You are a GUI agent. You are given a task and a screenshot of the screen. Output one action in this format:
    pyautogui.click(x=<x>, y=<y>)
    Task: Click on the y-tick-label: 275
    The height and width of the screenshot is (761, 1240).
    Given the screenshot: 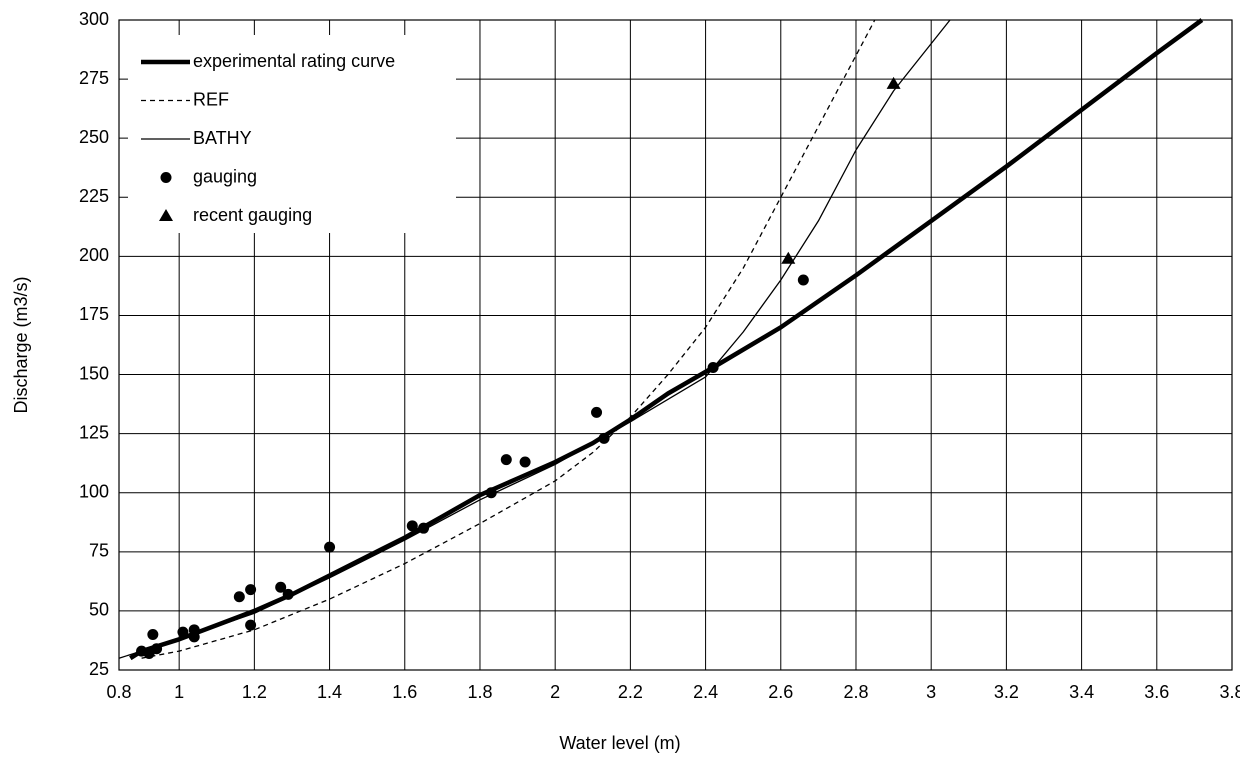 What is the action you would take?
    pyautogui.click(x=94, y=78)
    